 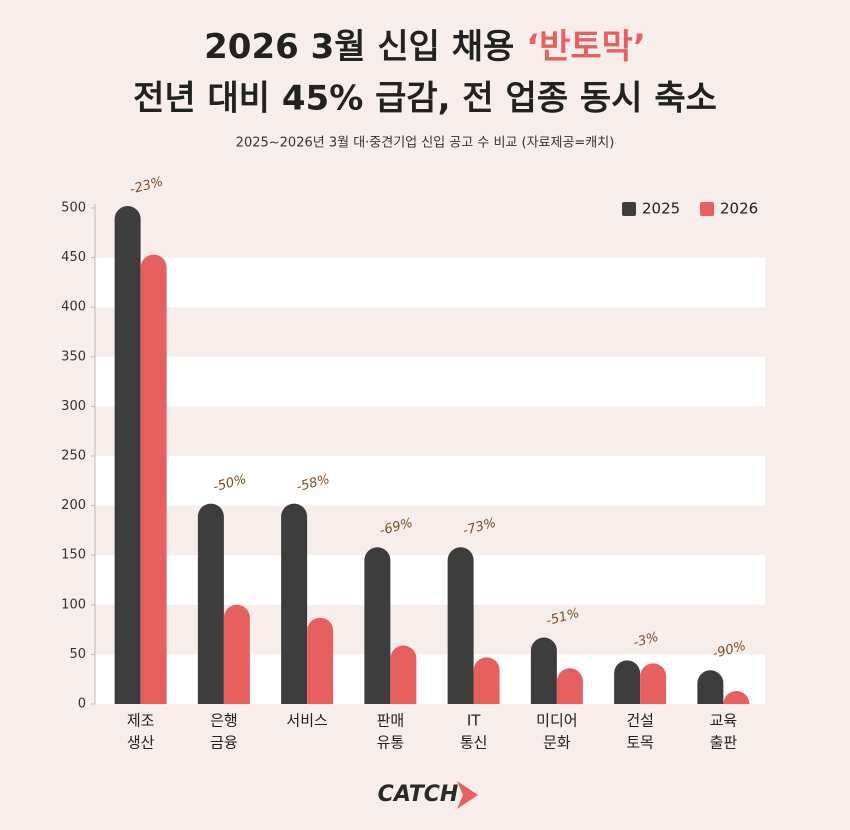 I want to click on legend-label: 2025, so click(x=661, y=209).